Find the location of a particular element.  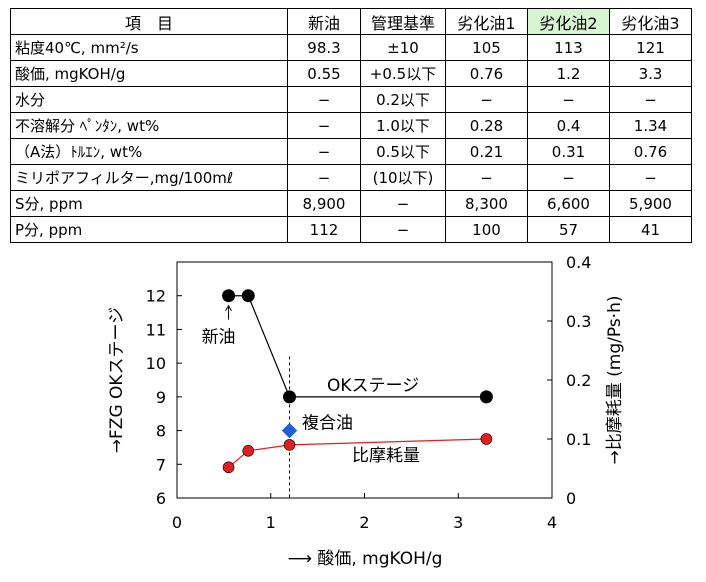

header-new-oil: 新油 is located at coordinates (324, 21).